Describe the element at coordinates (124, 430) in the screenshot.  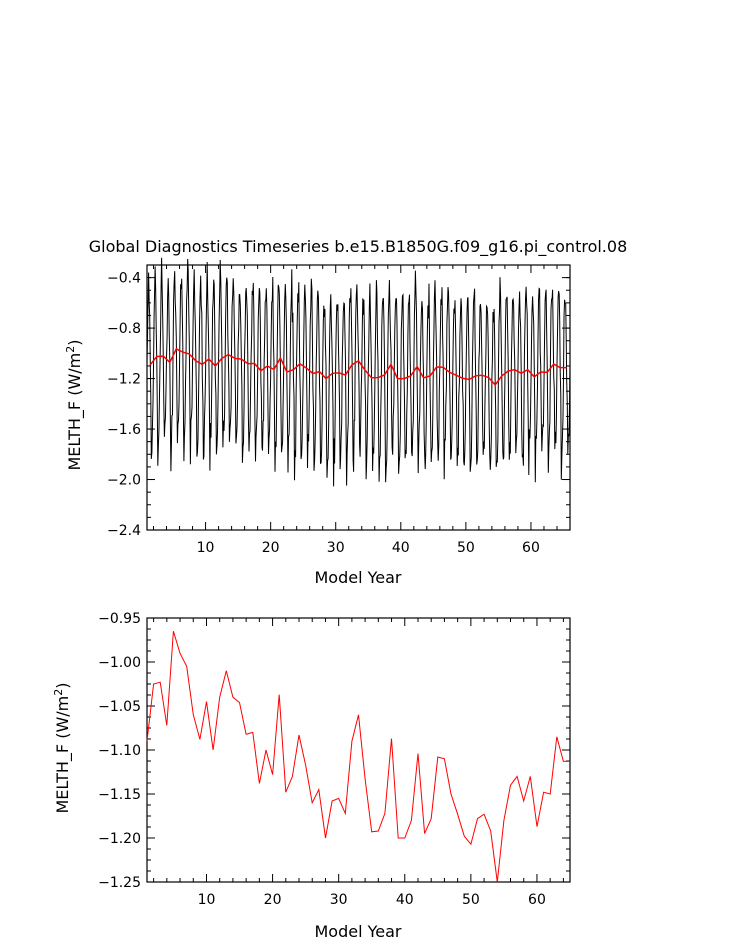
I see `y-tick-label: −1.6` at that location.